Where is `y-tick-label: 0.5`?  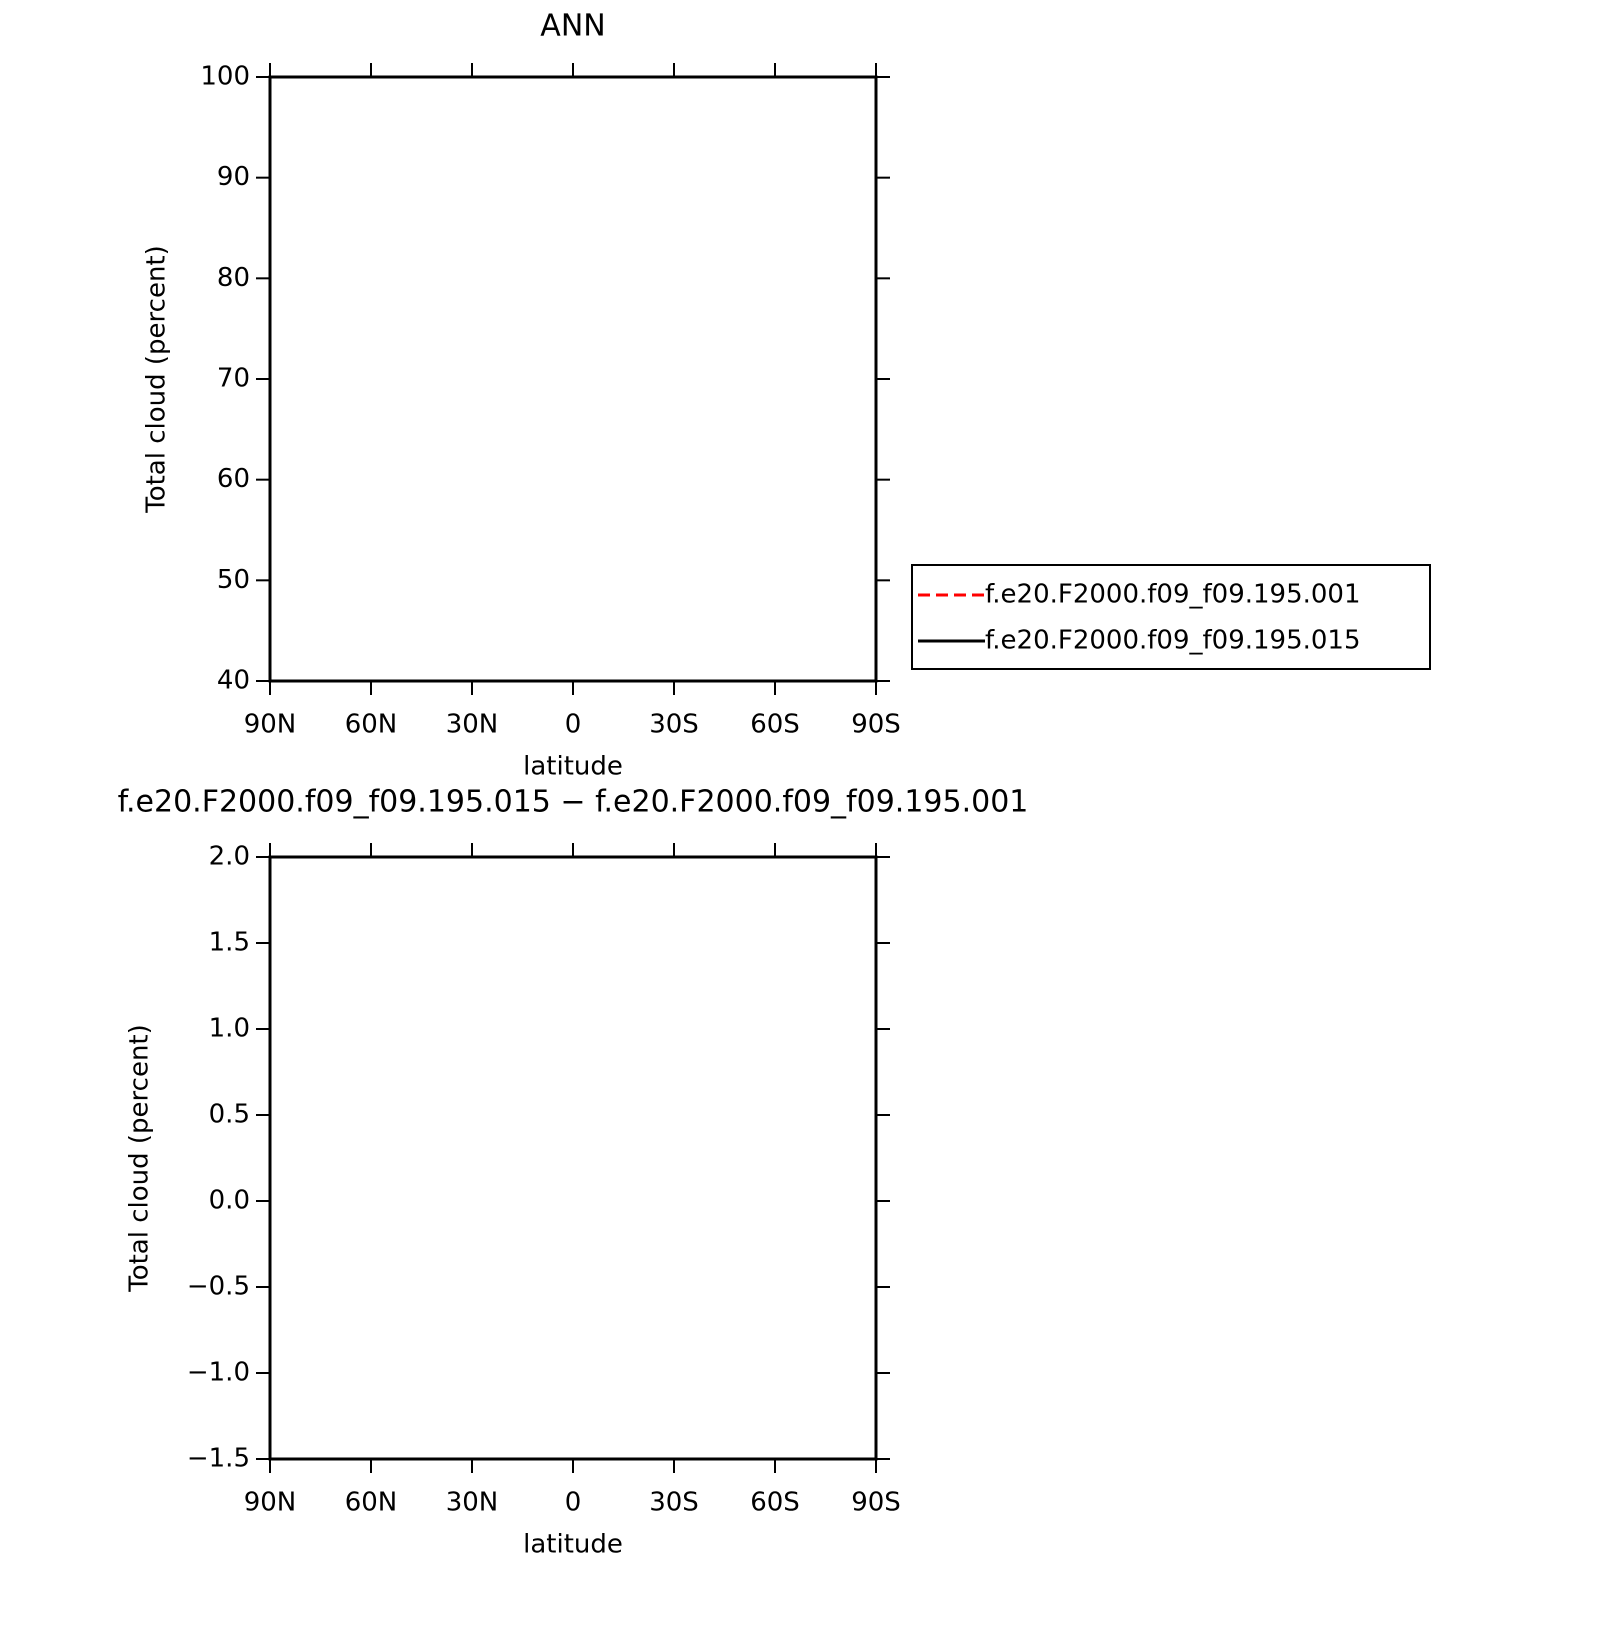 y-tick-label: 0.5 is located at coordinates (229, 1115).